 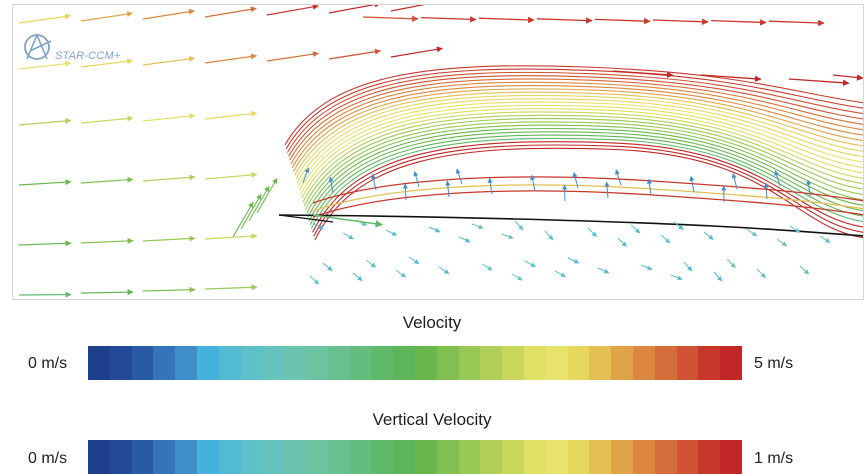 I want to click on star-ccm-logo: STAR-CCM+, so click(x=96, y=49).